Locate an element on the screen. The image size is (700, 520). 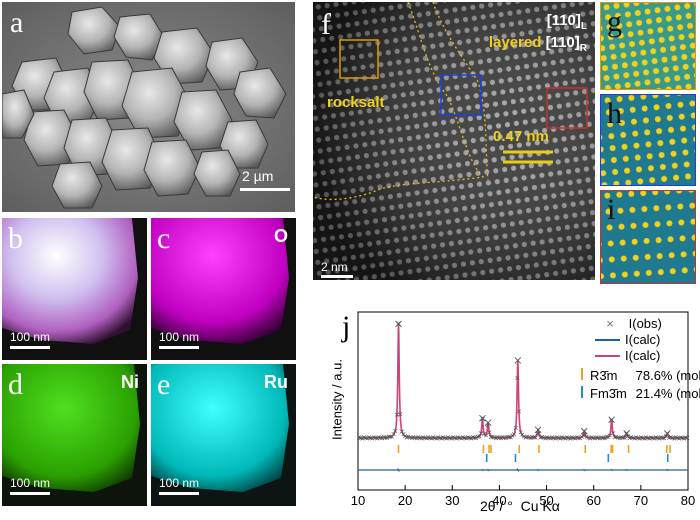
phase-2-legend: Fm3̄m 21.4% (mol) is located at coordinates (645, 393).